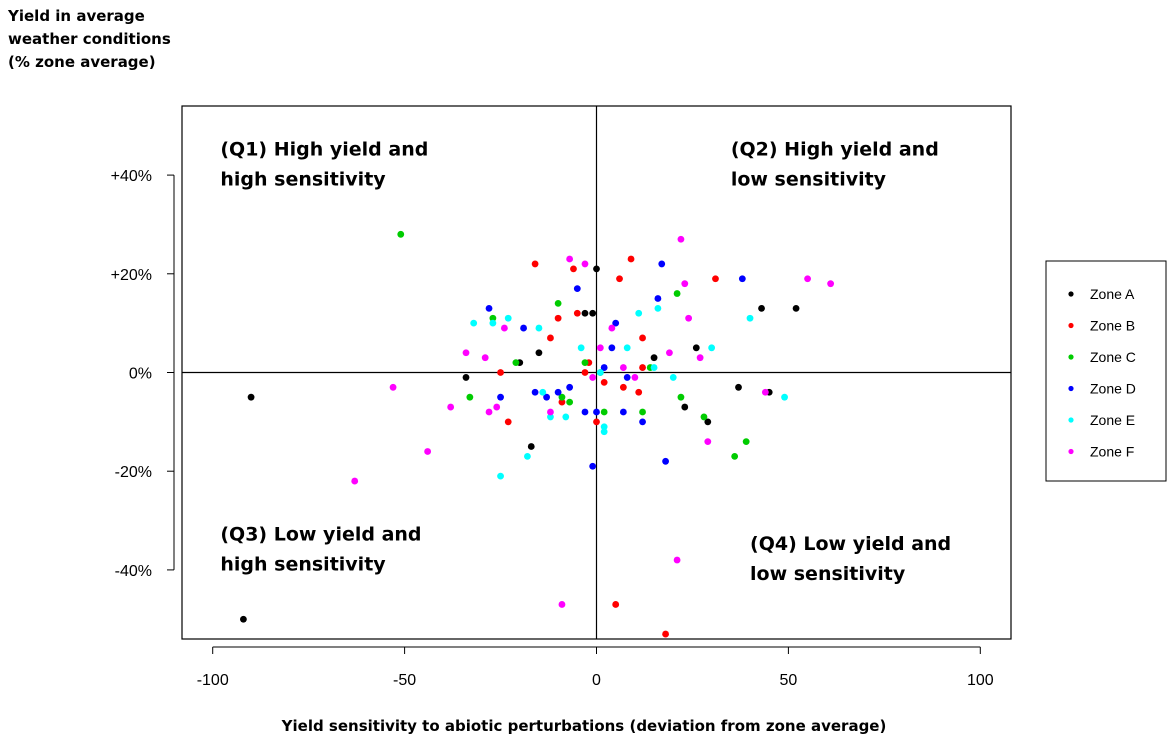  I want to click on y-axis-title-line: (% zone average), so click(82, 62).